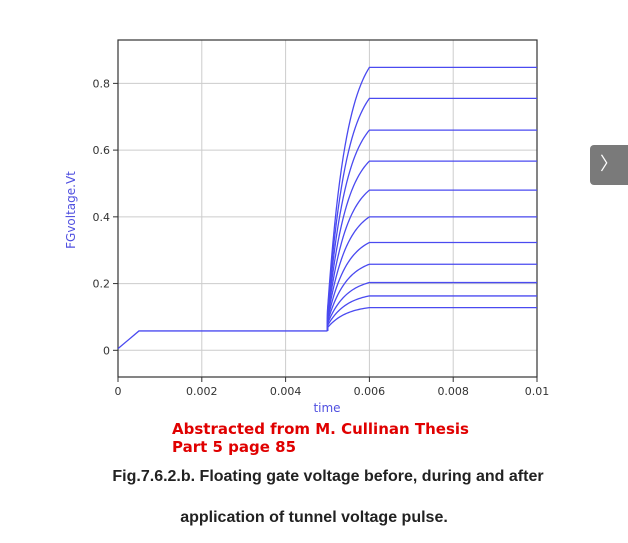  Describe the element at coordinates (537, 391) in the screenshot. I see `x-tick-label: 0.01` at that location.